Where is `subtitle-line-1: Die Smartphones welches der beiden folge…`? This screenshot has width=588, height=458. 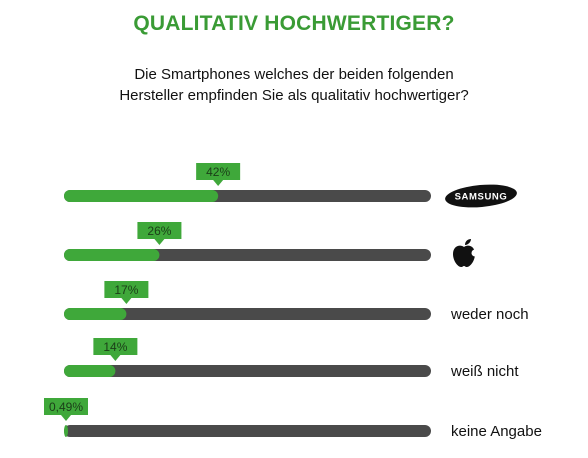
subtitle-line-1: Die Smartphones welches der beiden folge… is located at coordinates (294, 74).